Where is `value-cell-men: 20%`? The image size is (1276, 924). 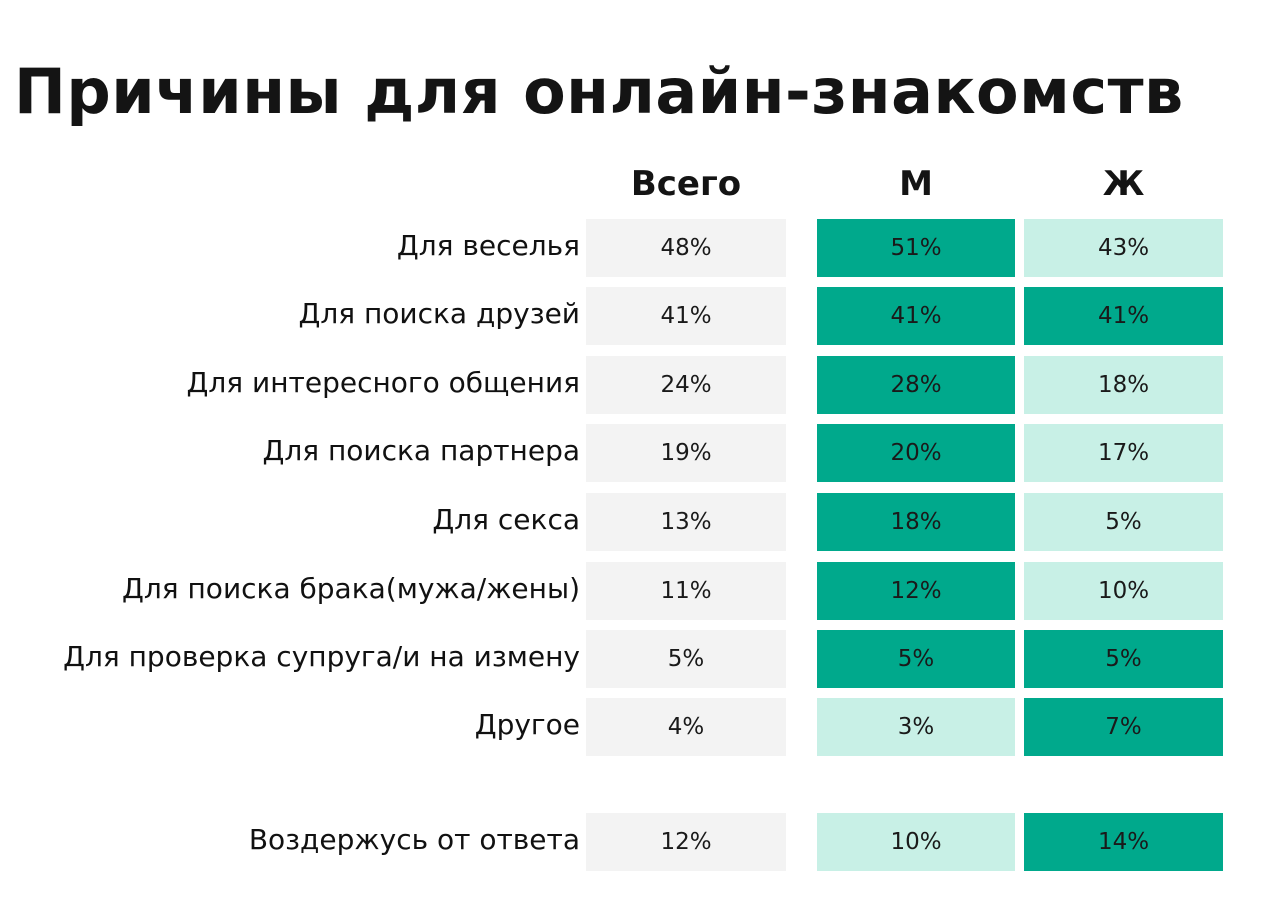
value-cell-men: 20% is located at coordinates (916, 453).